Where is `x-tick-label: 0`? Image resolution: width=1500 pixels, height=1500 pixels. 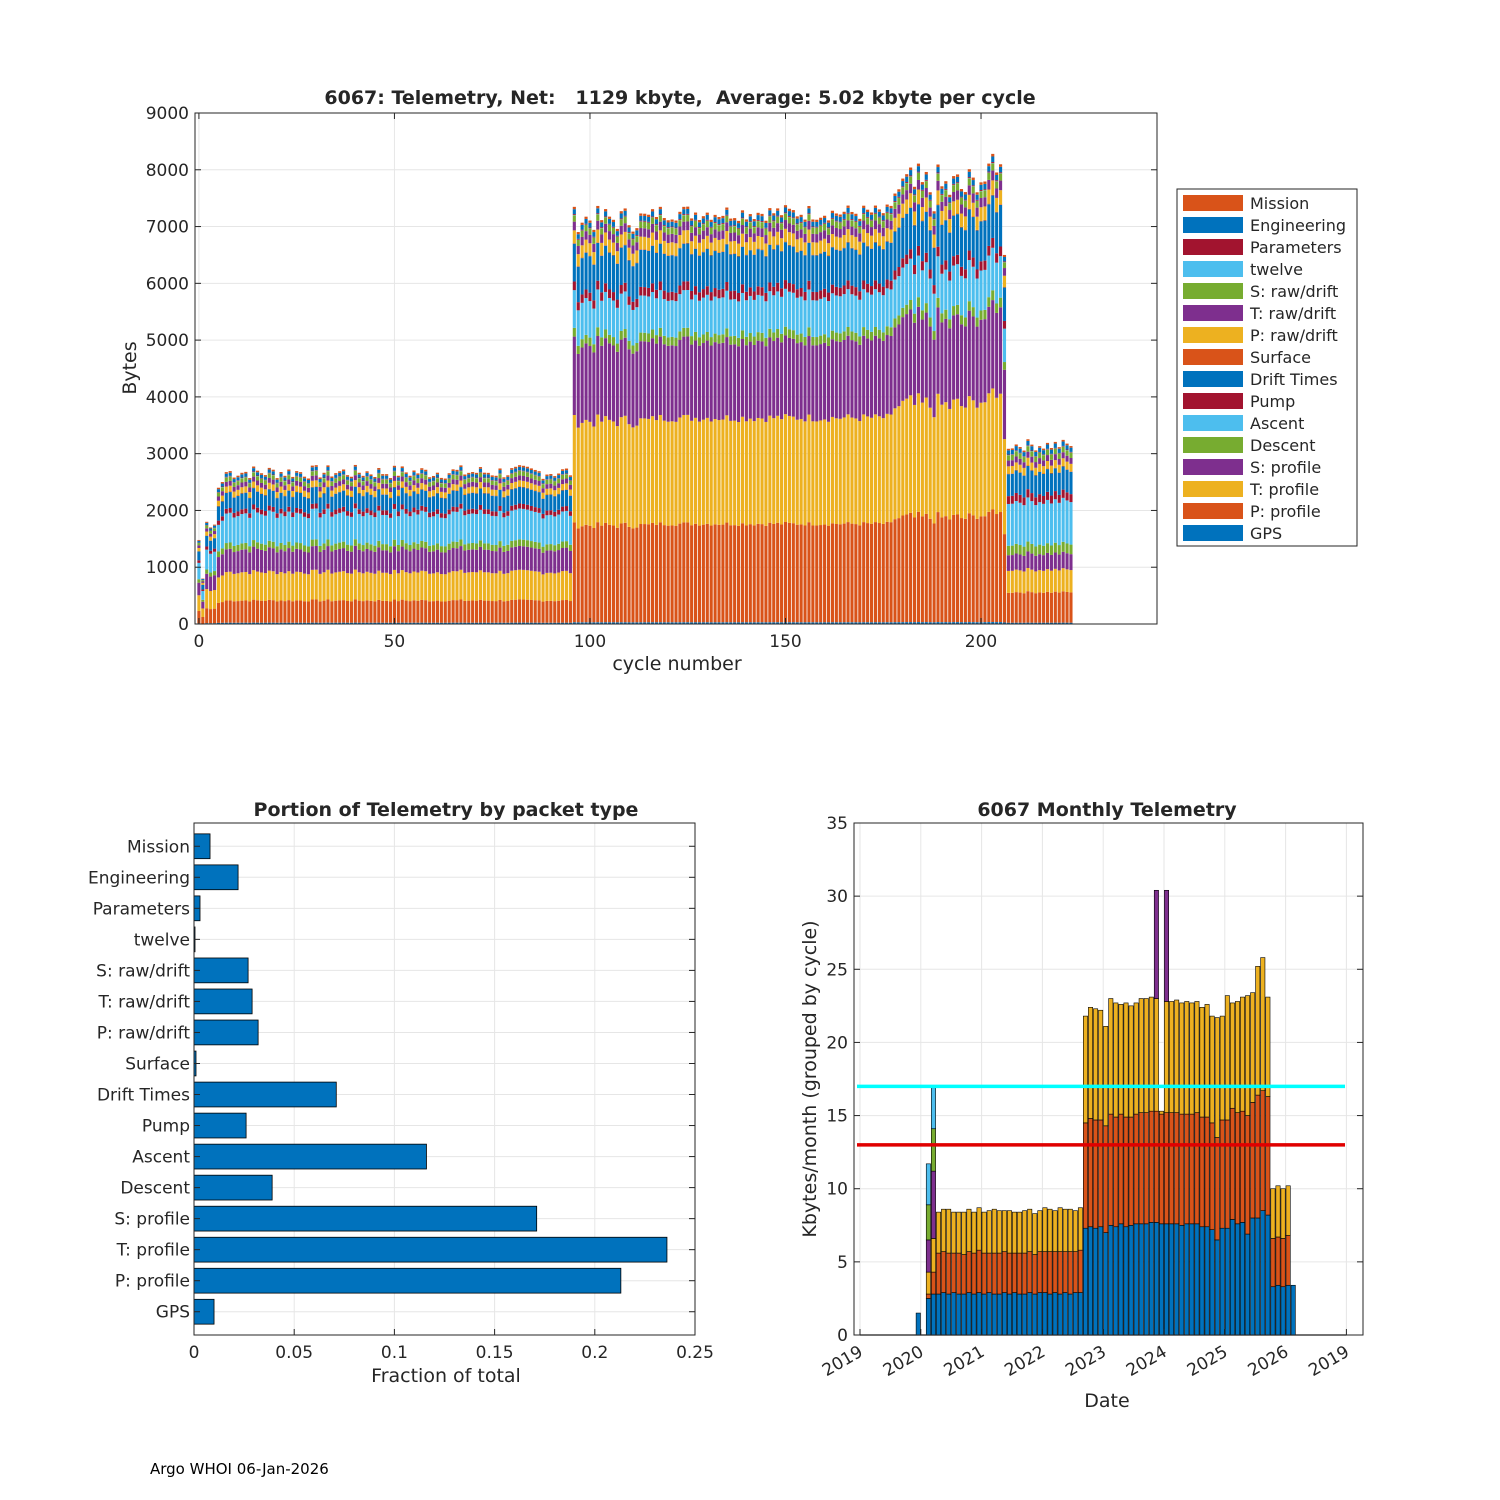
x-tick-label: 0 is located at coordinates (198, 642).